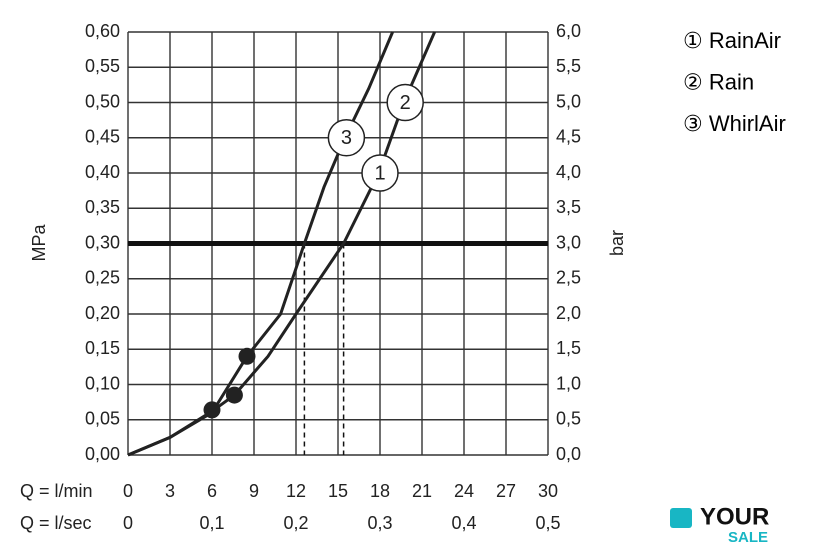  Describe the element at coordinates (568, 454) in the screenshot. I see `y2-tick-label: 0,0` at that location.